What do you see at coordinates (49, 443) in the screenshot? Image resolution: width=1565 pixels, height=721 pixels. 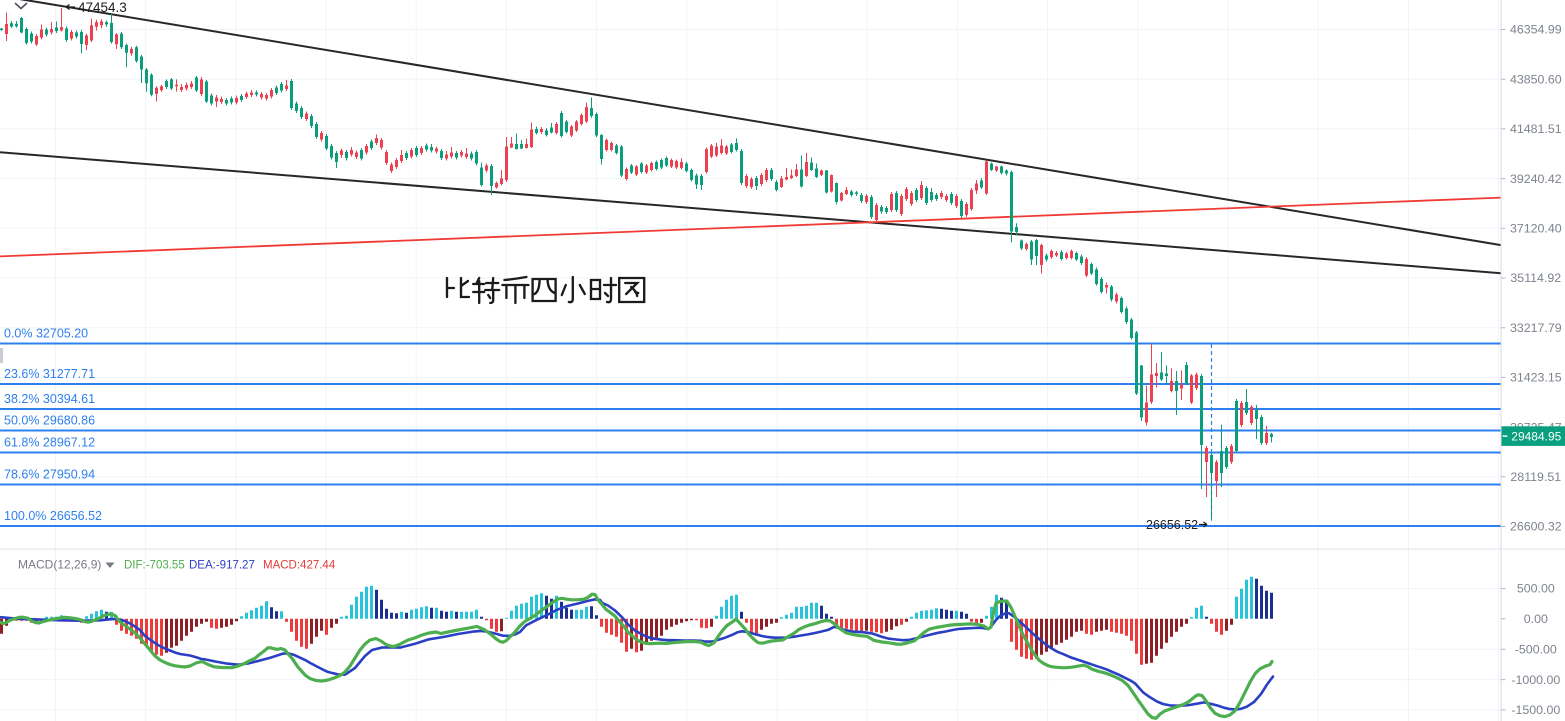 I see `svg-text: 61.8% 28967.12` at bounding box center [49, 443].